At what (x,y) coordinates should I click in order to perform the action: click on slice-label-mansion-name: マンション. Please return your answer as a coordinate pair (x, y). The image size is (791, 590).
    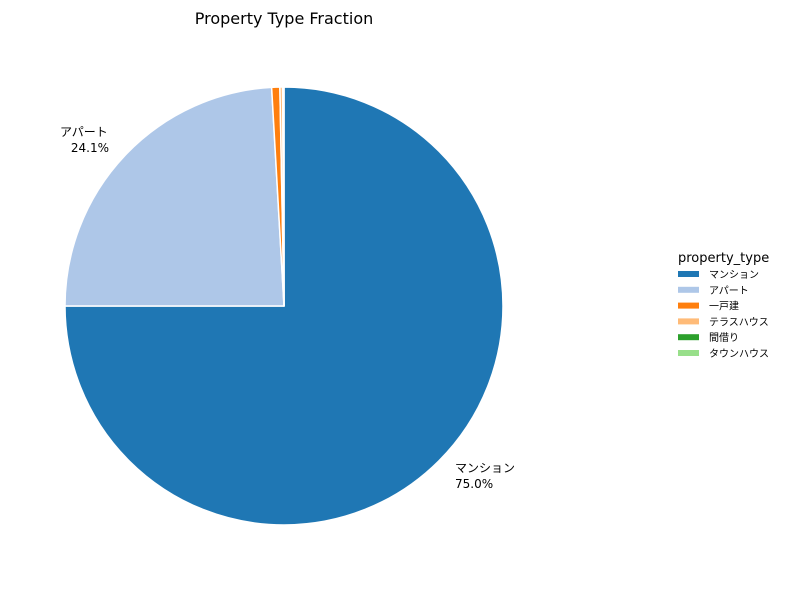
    Looking at the image, I should click on (485, 468).